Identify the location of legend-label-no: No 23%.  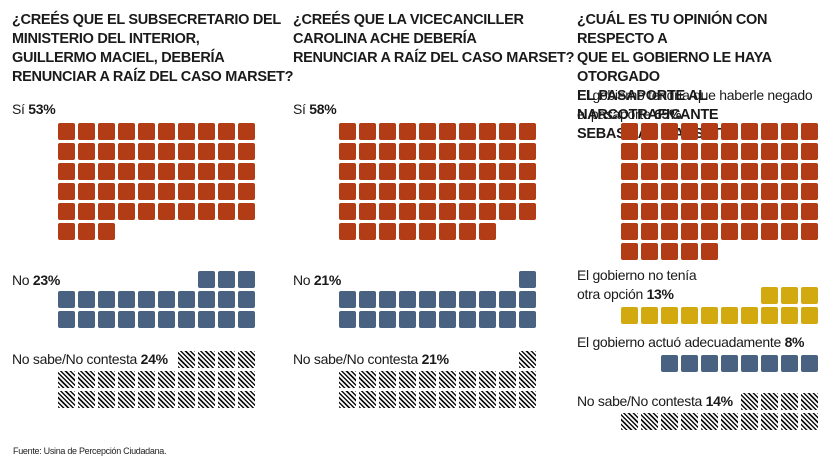
(36, 280).